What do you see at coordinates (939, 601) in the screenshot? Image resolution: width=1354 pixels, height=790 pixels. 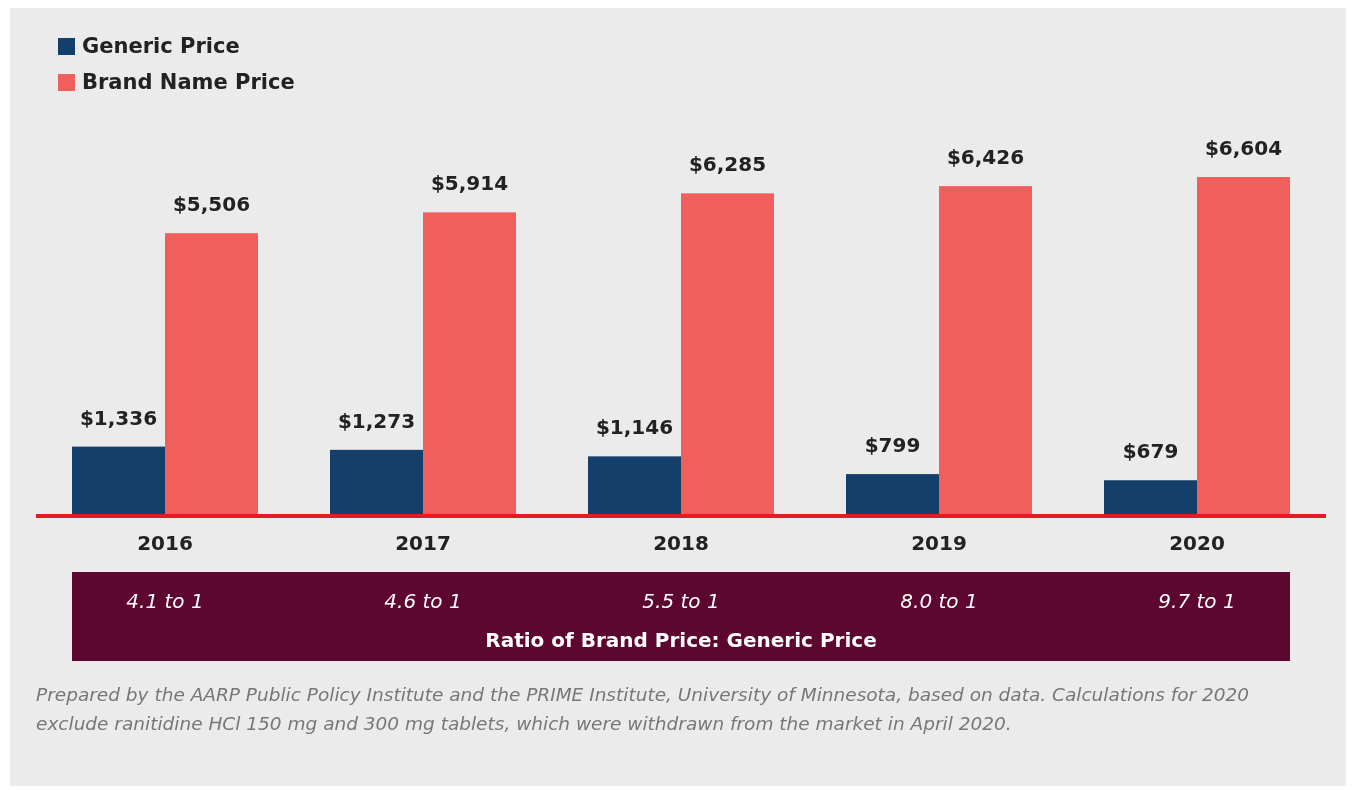 I see `text: 8.0 to 1` at bounding box center [939, 601].